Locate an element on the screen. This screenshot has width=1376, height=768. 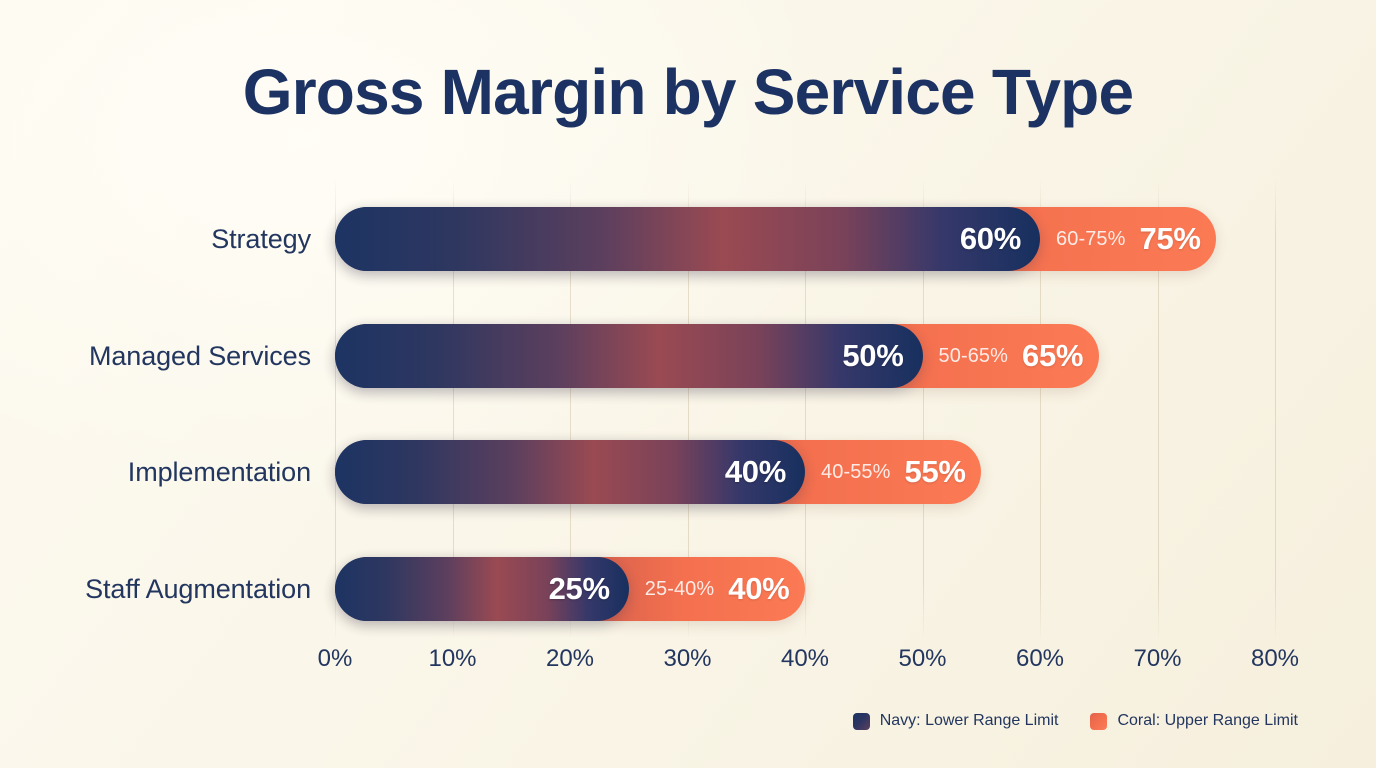
bar-row: Strategy 60-75% 75% 60% is located at coordinates (743, 239).